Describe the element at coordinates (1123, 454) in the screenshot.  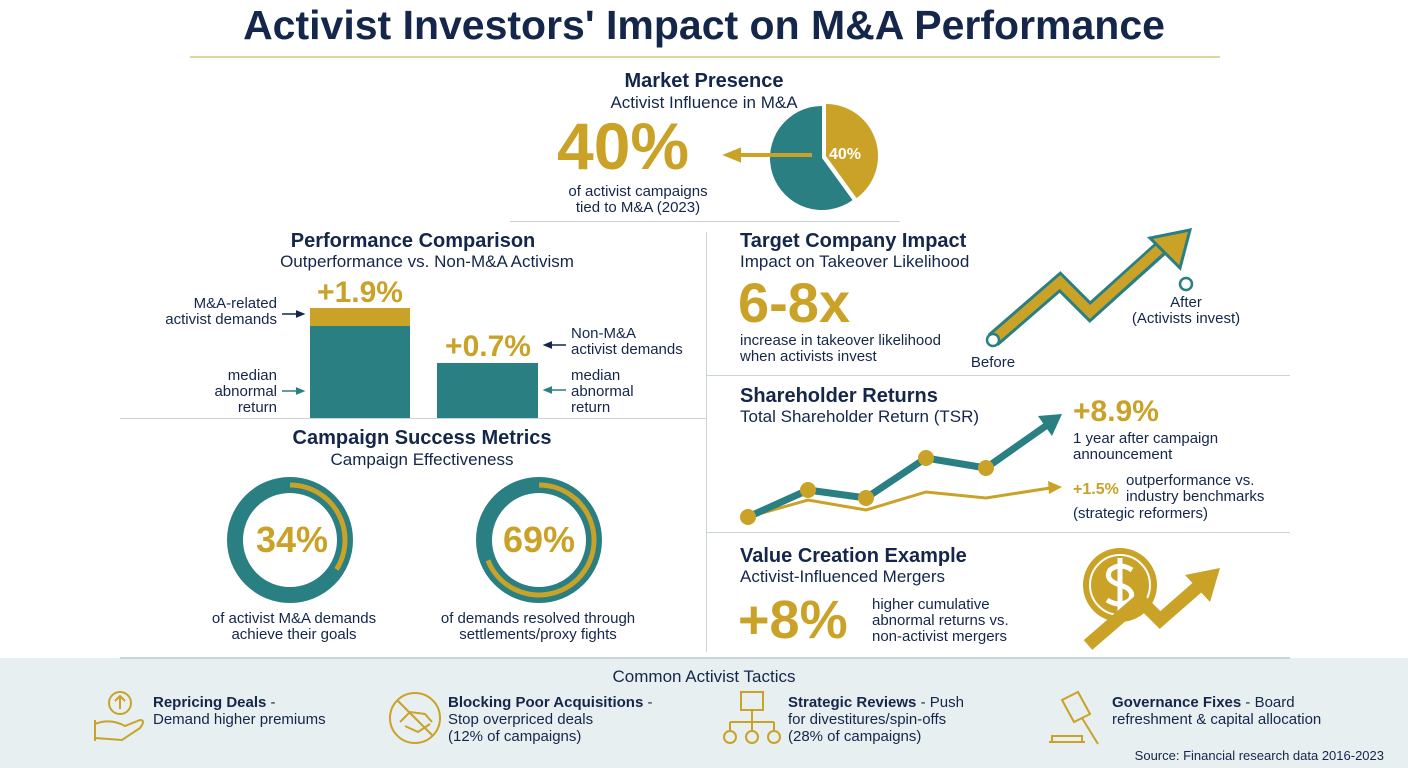
I see `caption-line: announcement` at that location.